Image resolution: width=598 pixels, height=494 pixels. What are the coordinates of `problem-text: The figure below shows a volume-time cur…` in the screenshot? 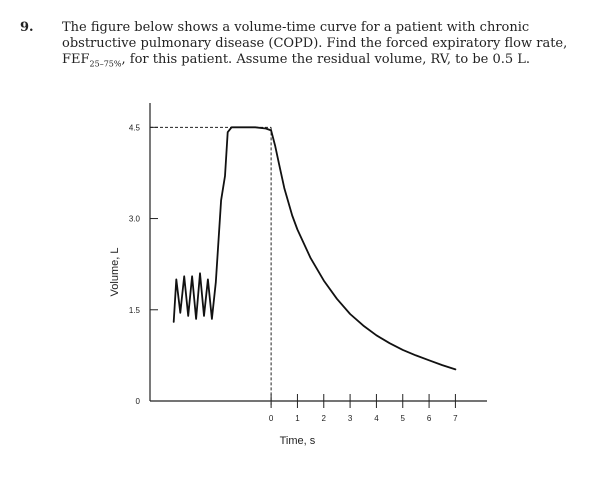 It's located at (322, 44).